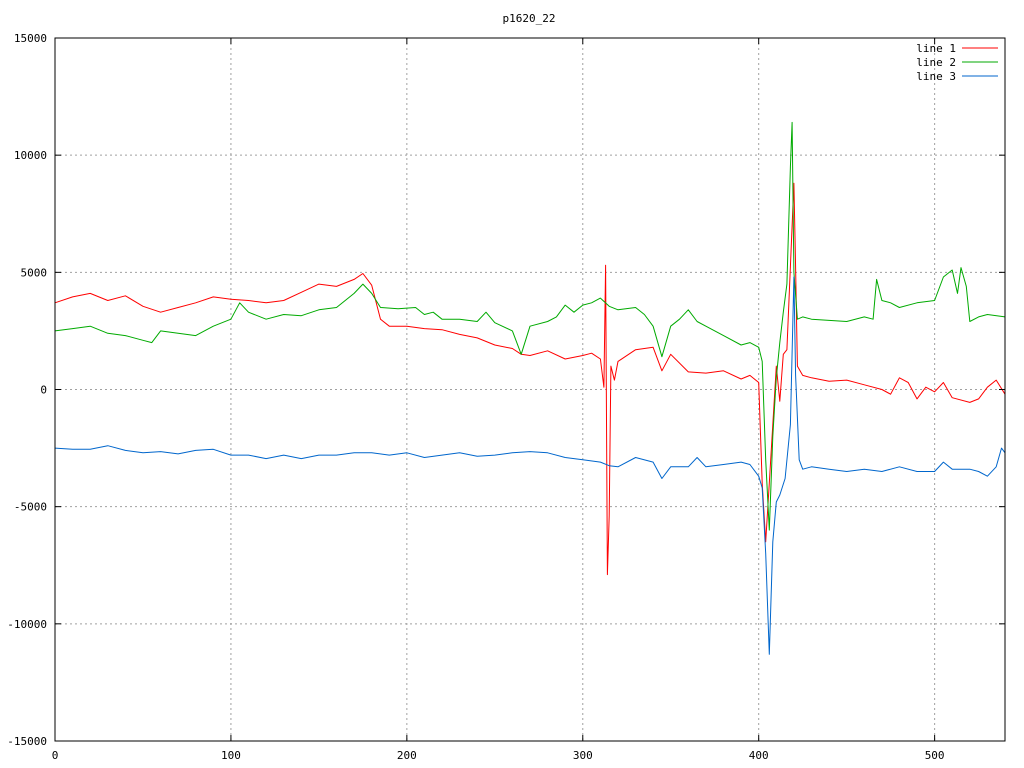  What do you see at coordinates (43, 390) in the screenshot?
I see `y-tick-label: 0` at bounding box center [43, 390].